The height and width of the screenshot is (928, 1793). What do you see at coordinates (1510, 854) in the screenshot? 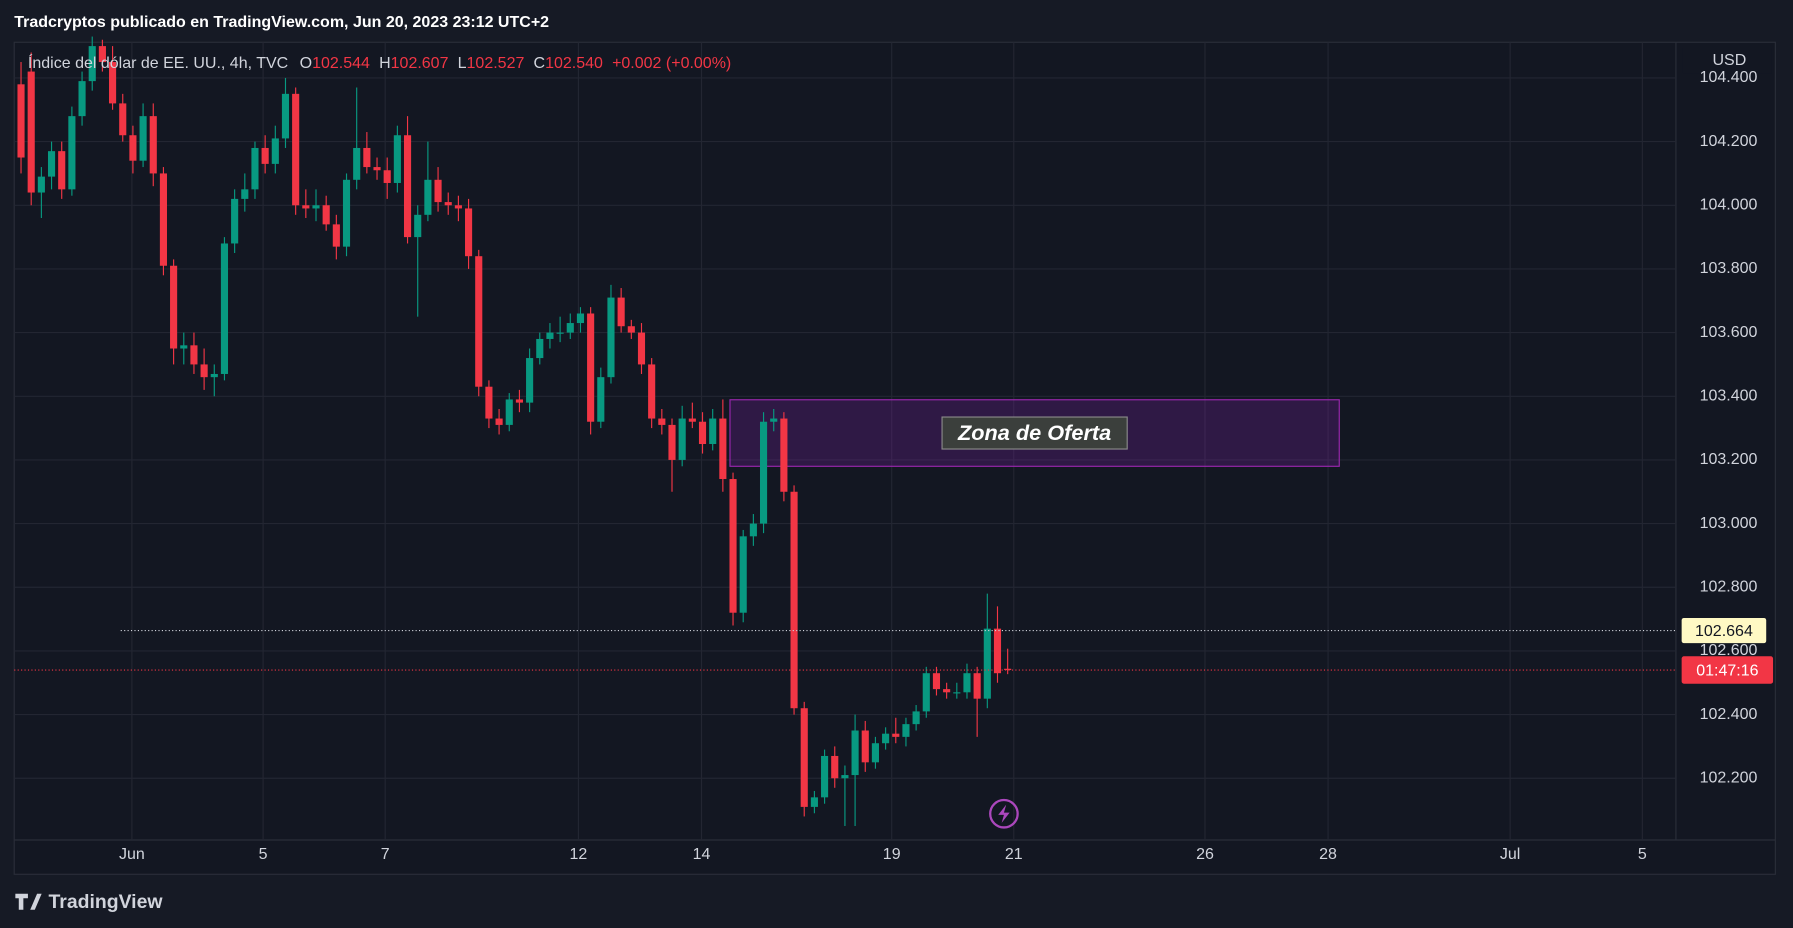
I see `x-tick-label: Jul` at bounding box center [1510, 854].